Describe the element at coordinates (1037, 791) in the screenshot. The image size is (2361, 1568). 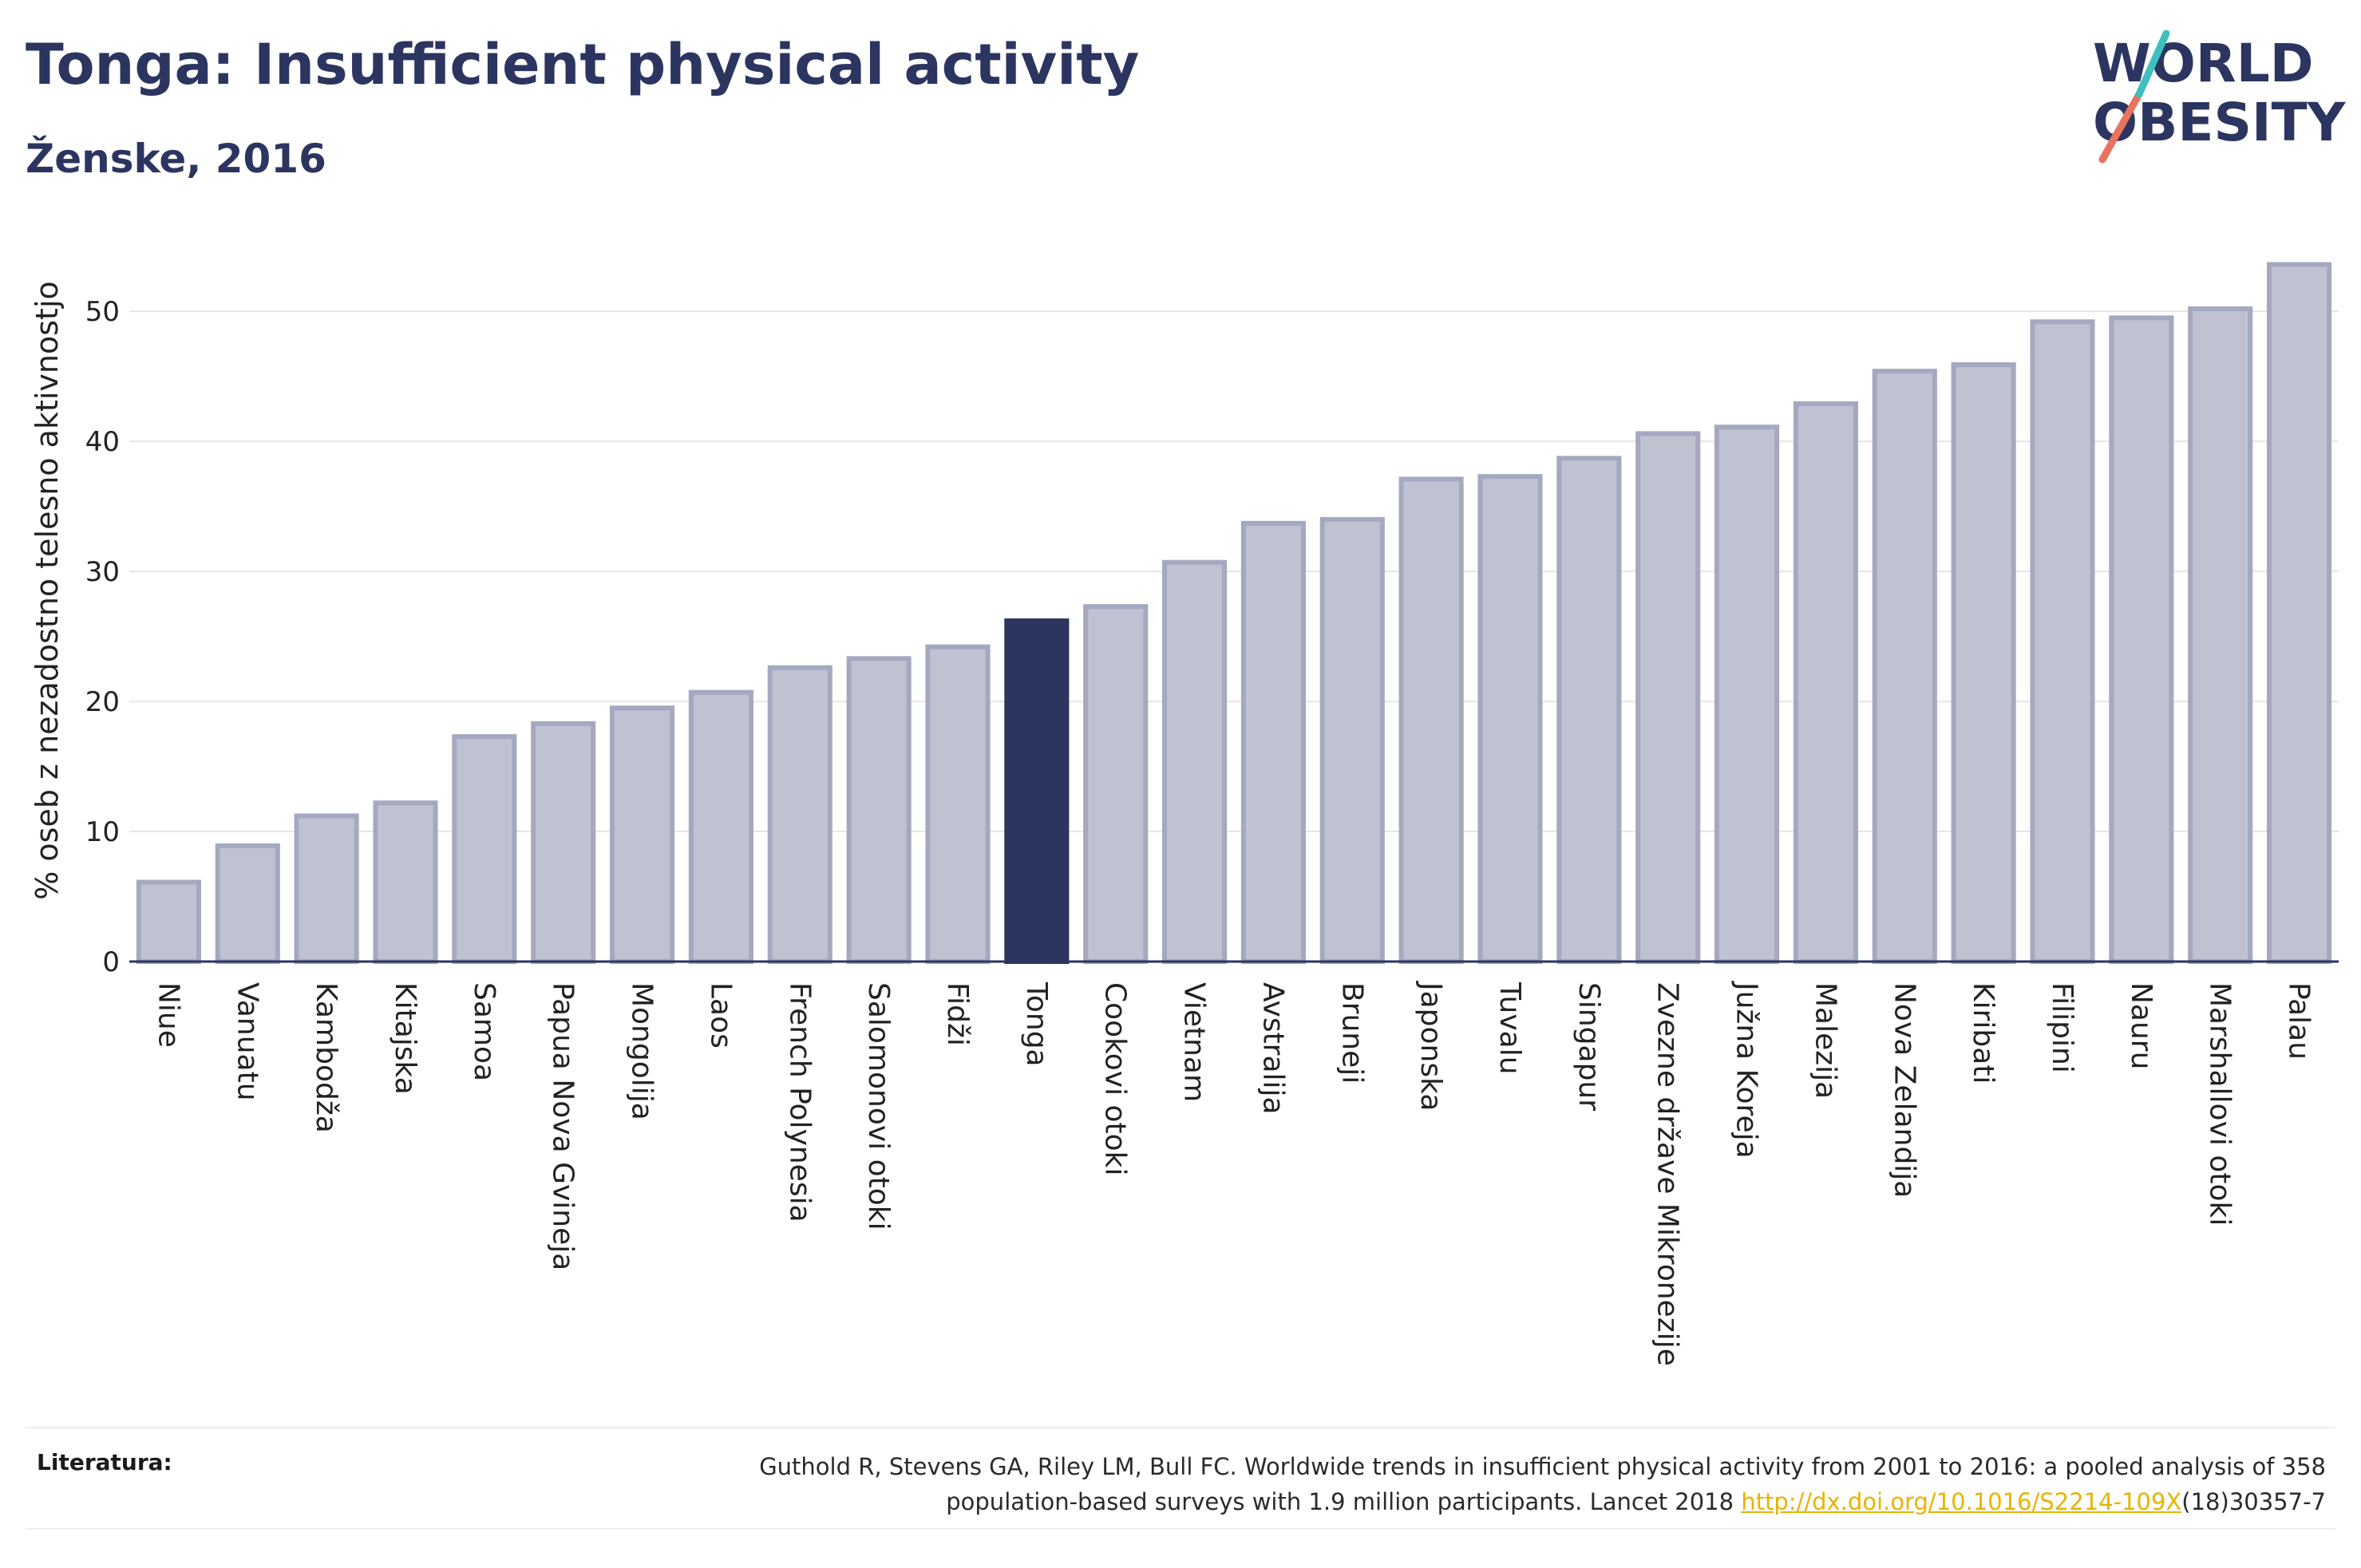
I see `bar-tonga` at that location.